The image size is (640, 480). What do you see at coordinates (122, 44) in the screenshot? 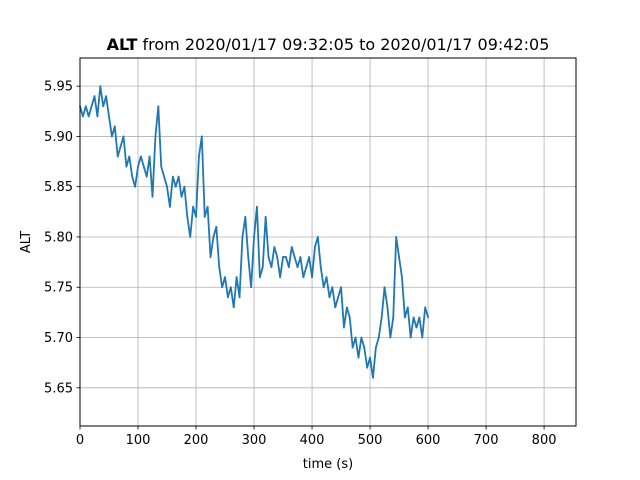
I see `chart-title-bold: ALT` at bounding box center [122, 44].